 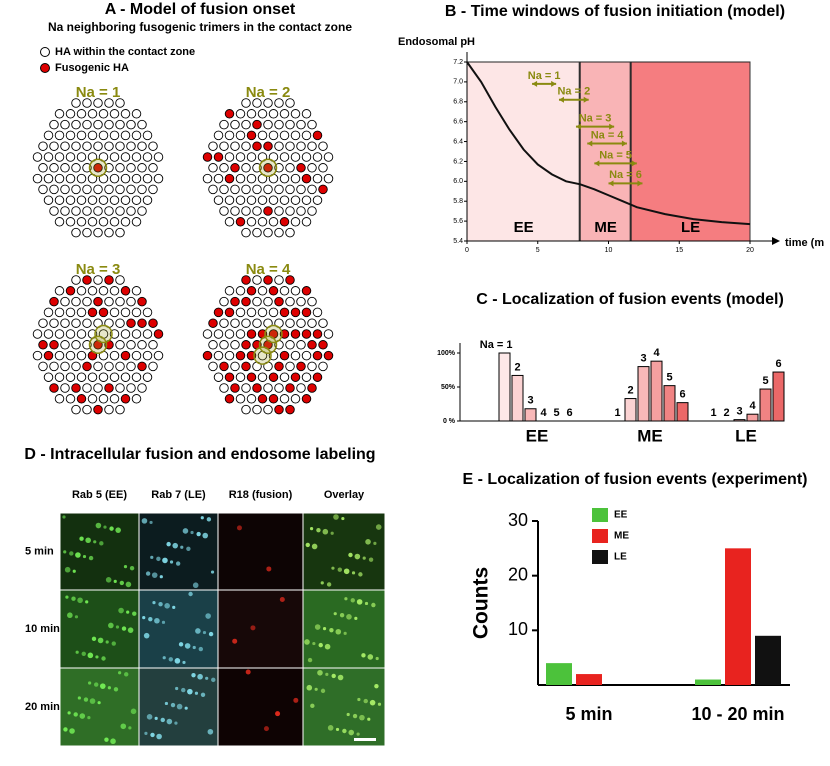 What do you see at coordinates (467, 250) in the screenshot?
I see `x-tick-label: 0` at bounding box center [467, 250].